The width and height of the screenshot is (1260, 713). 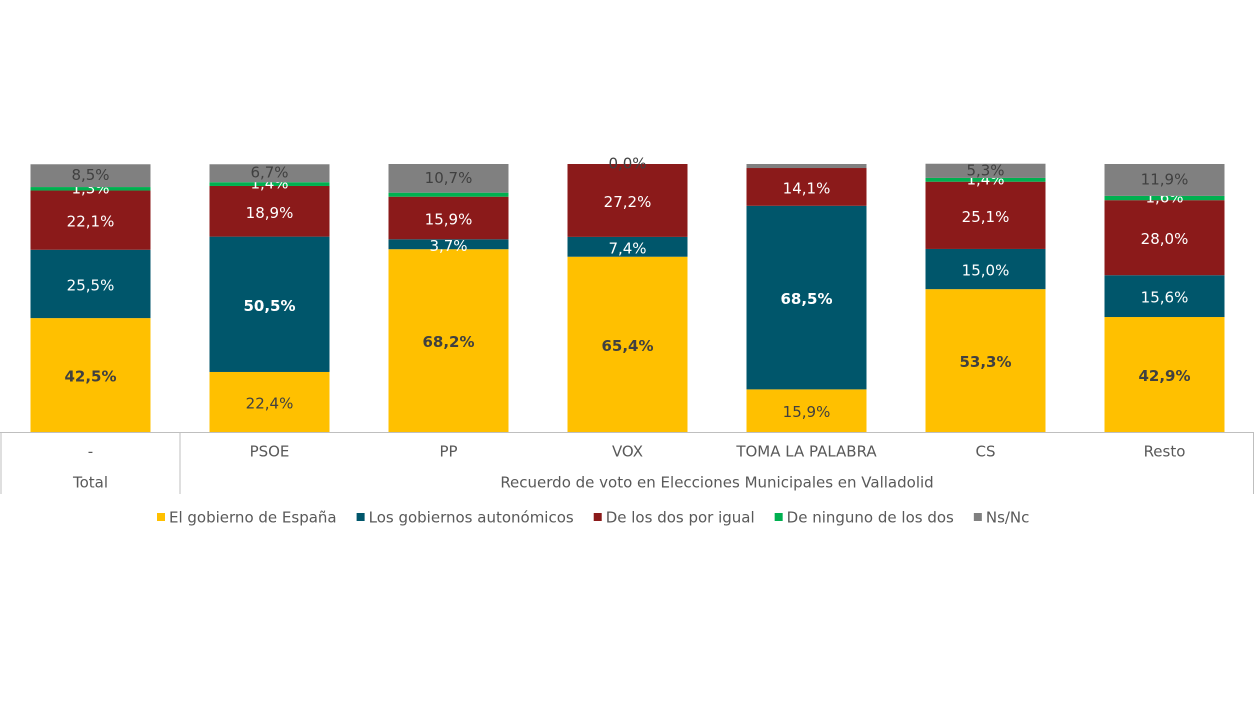 I want to click on legend-label: De los dos por igual, so click(x=680, y=518).